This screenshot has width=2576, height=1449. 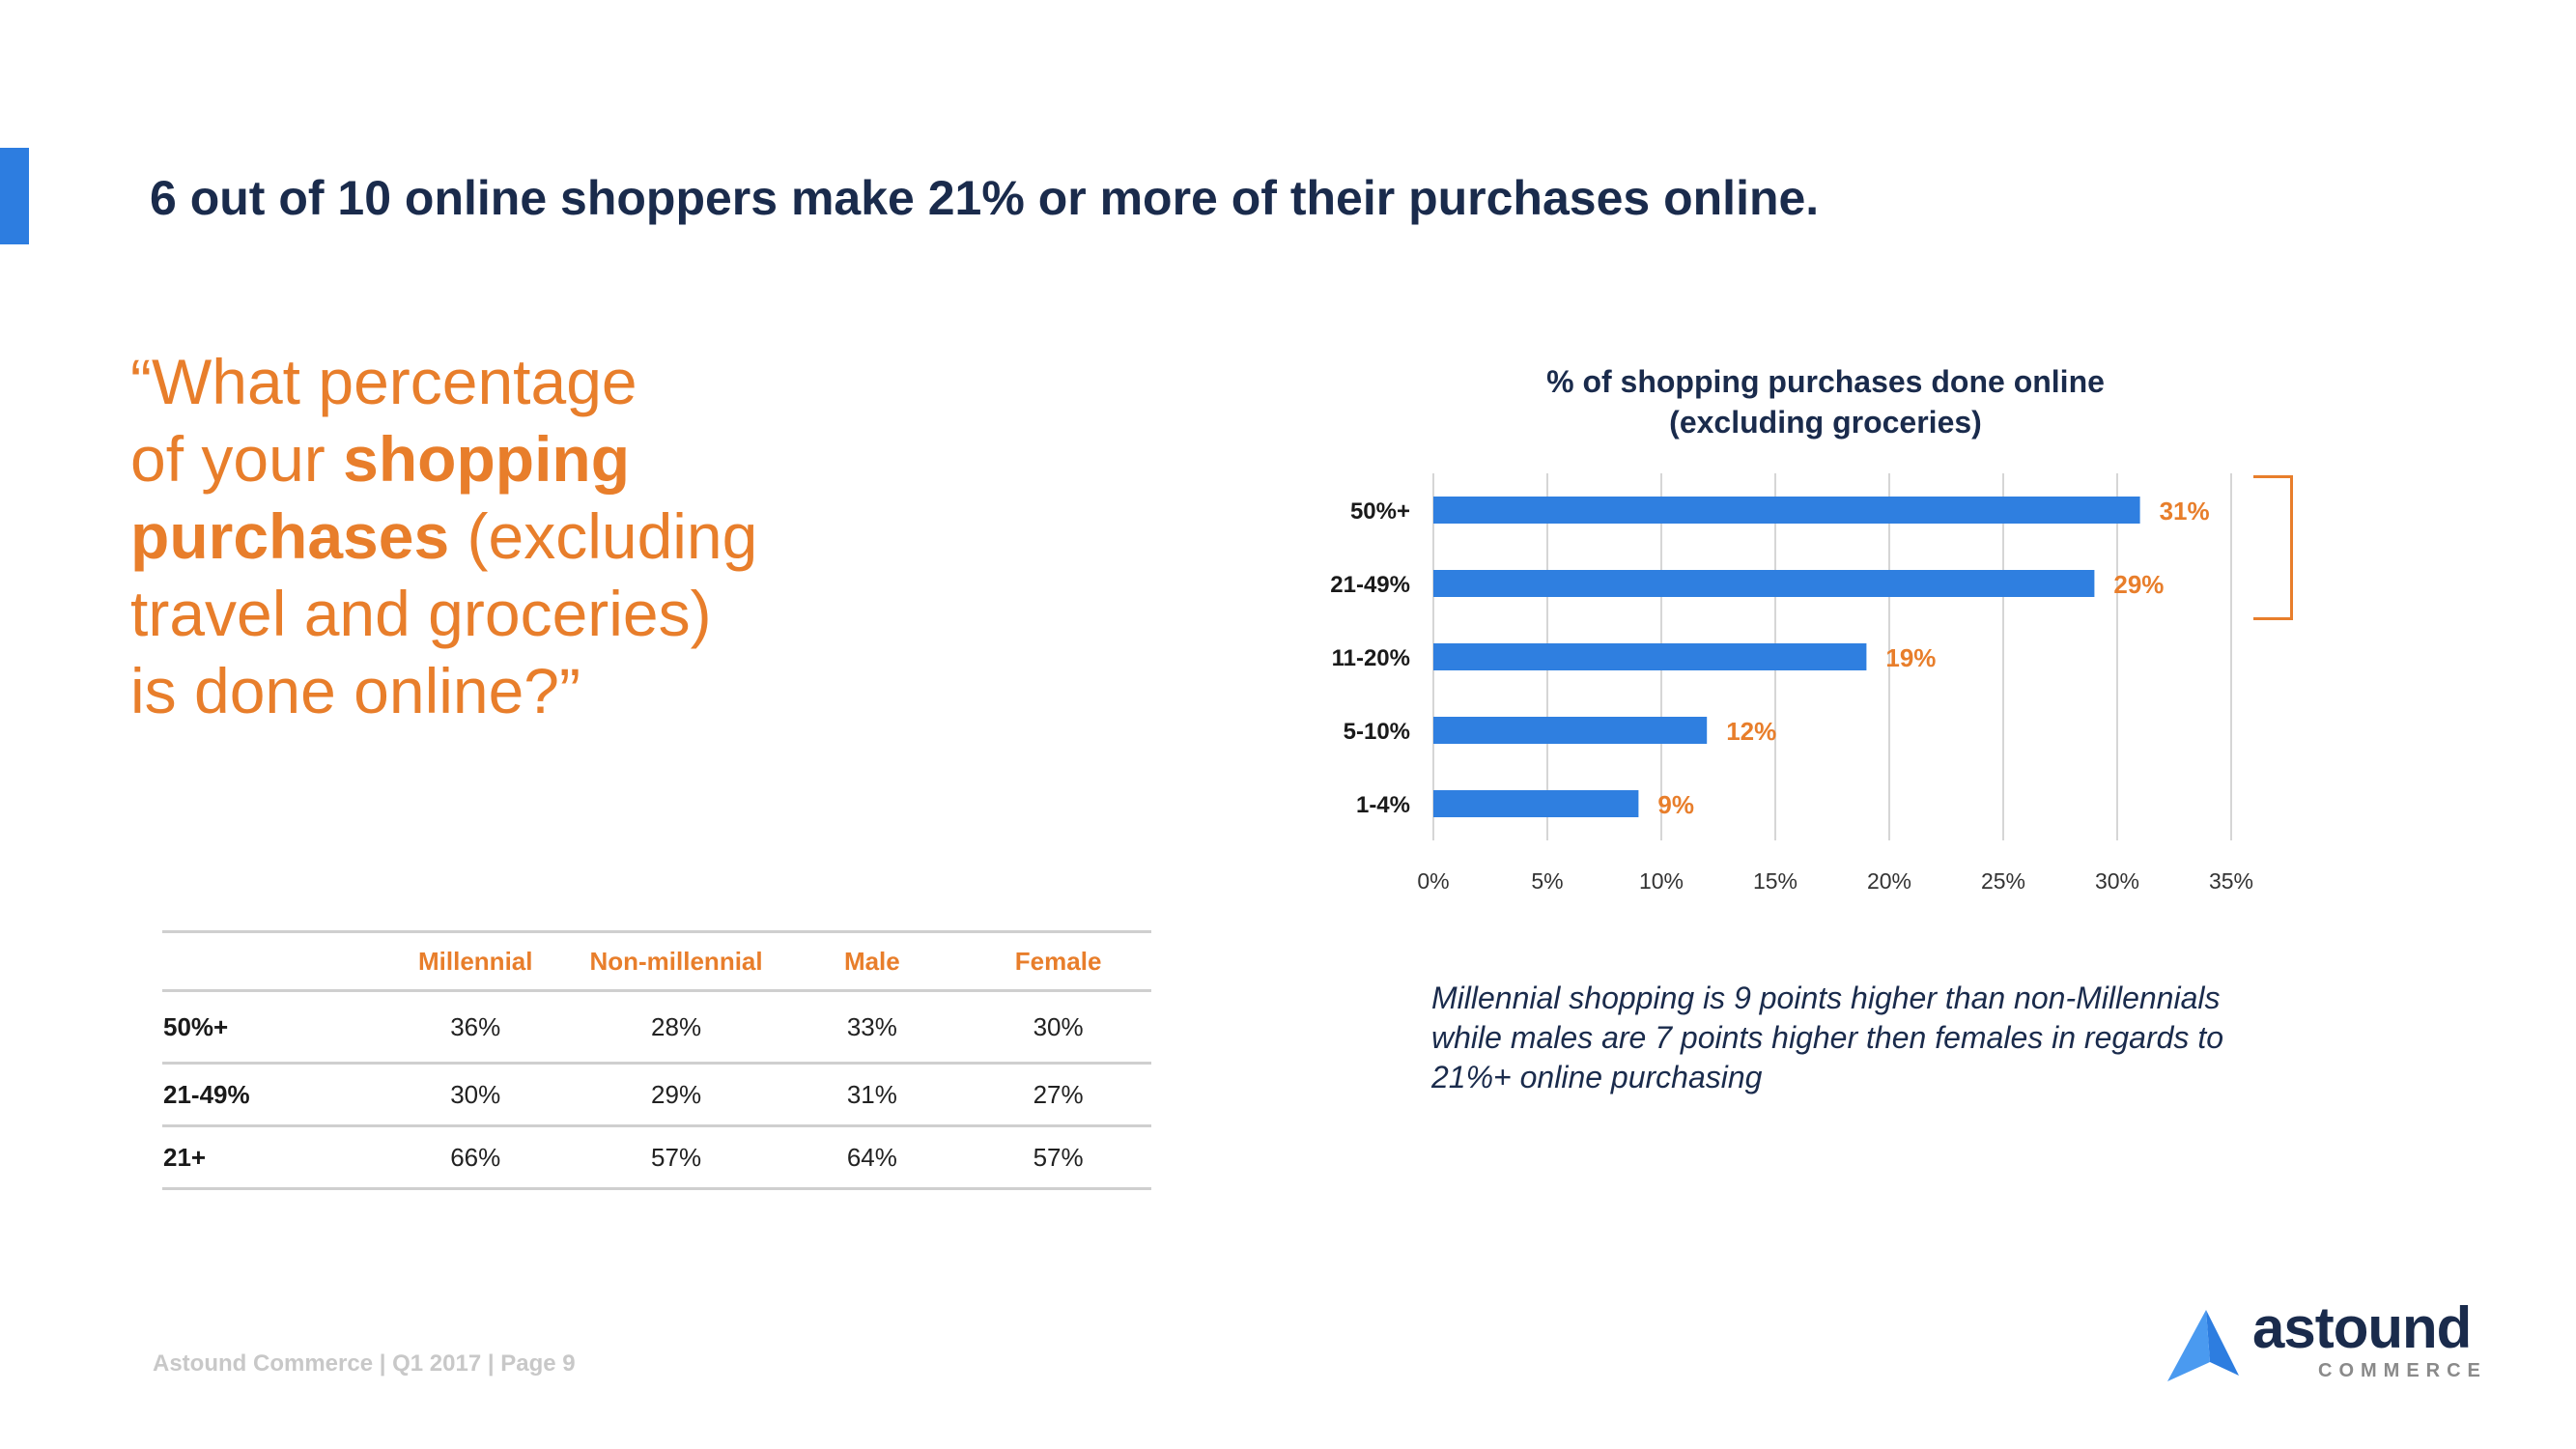 What do you see at coordinates (2231, 881) in the screenshot?
I see `x-tick-label: 35%` at bounding box center [2231, 881].